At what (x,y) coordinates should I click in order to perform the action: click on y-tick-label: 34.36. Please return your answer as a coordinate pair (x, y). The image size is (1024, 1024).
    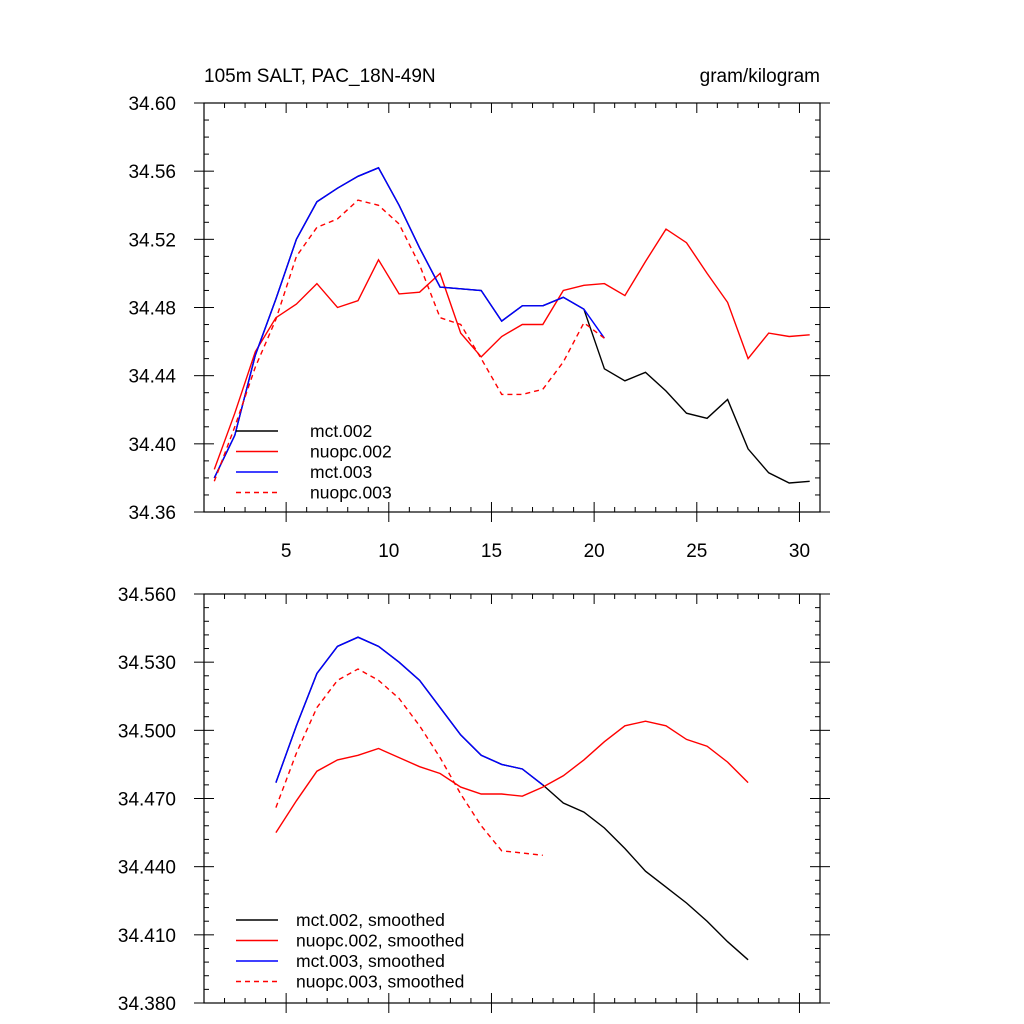
    Looking at the image, I should click on (152, 513).